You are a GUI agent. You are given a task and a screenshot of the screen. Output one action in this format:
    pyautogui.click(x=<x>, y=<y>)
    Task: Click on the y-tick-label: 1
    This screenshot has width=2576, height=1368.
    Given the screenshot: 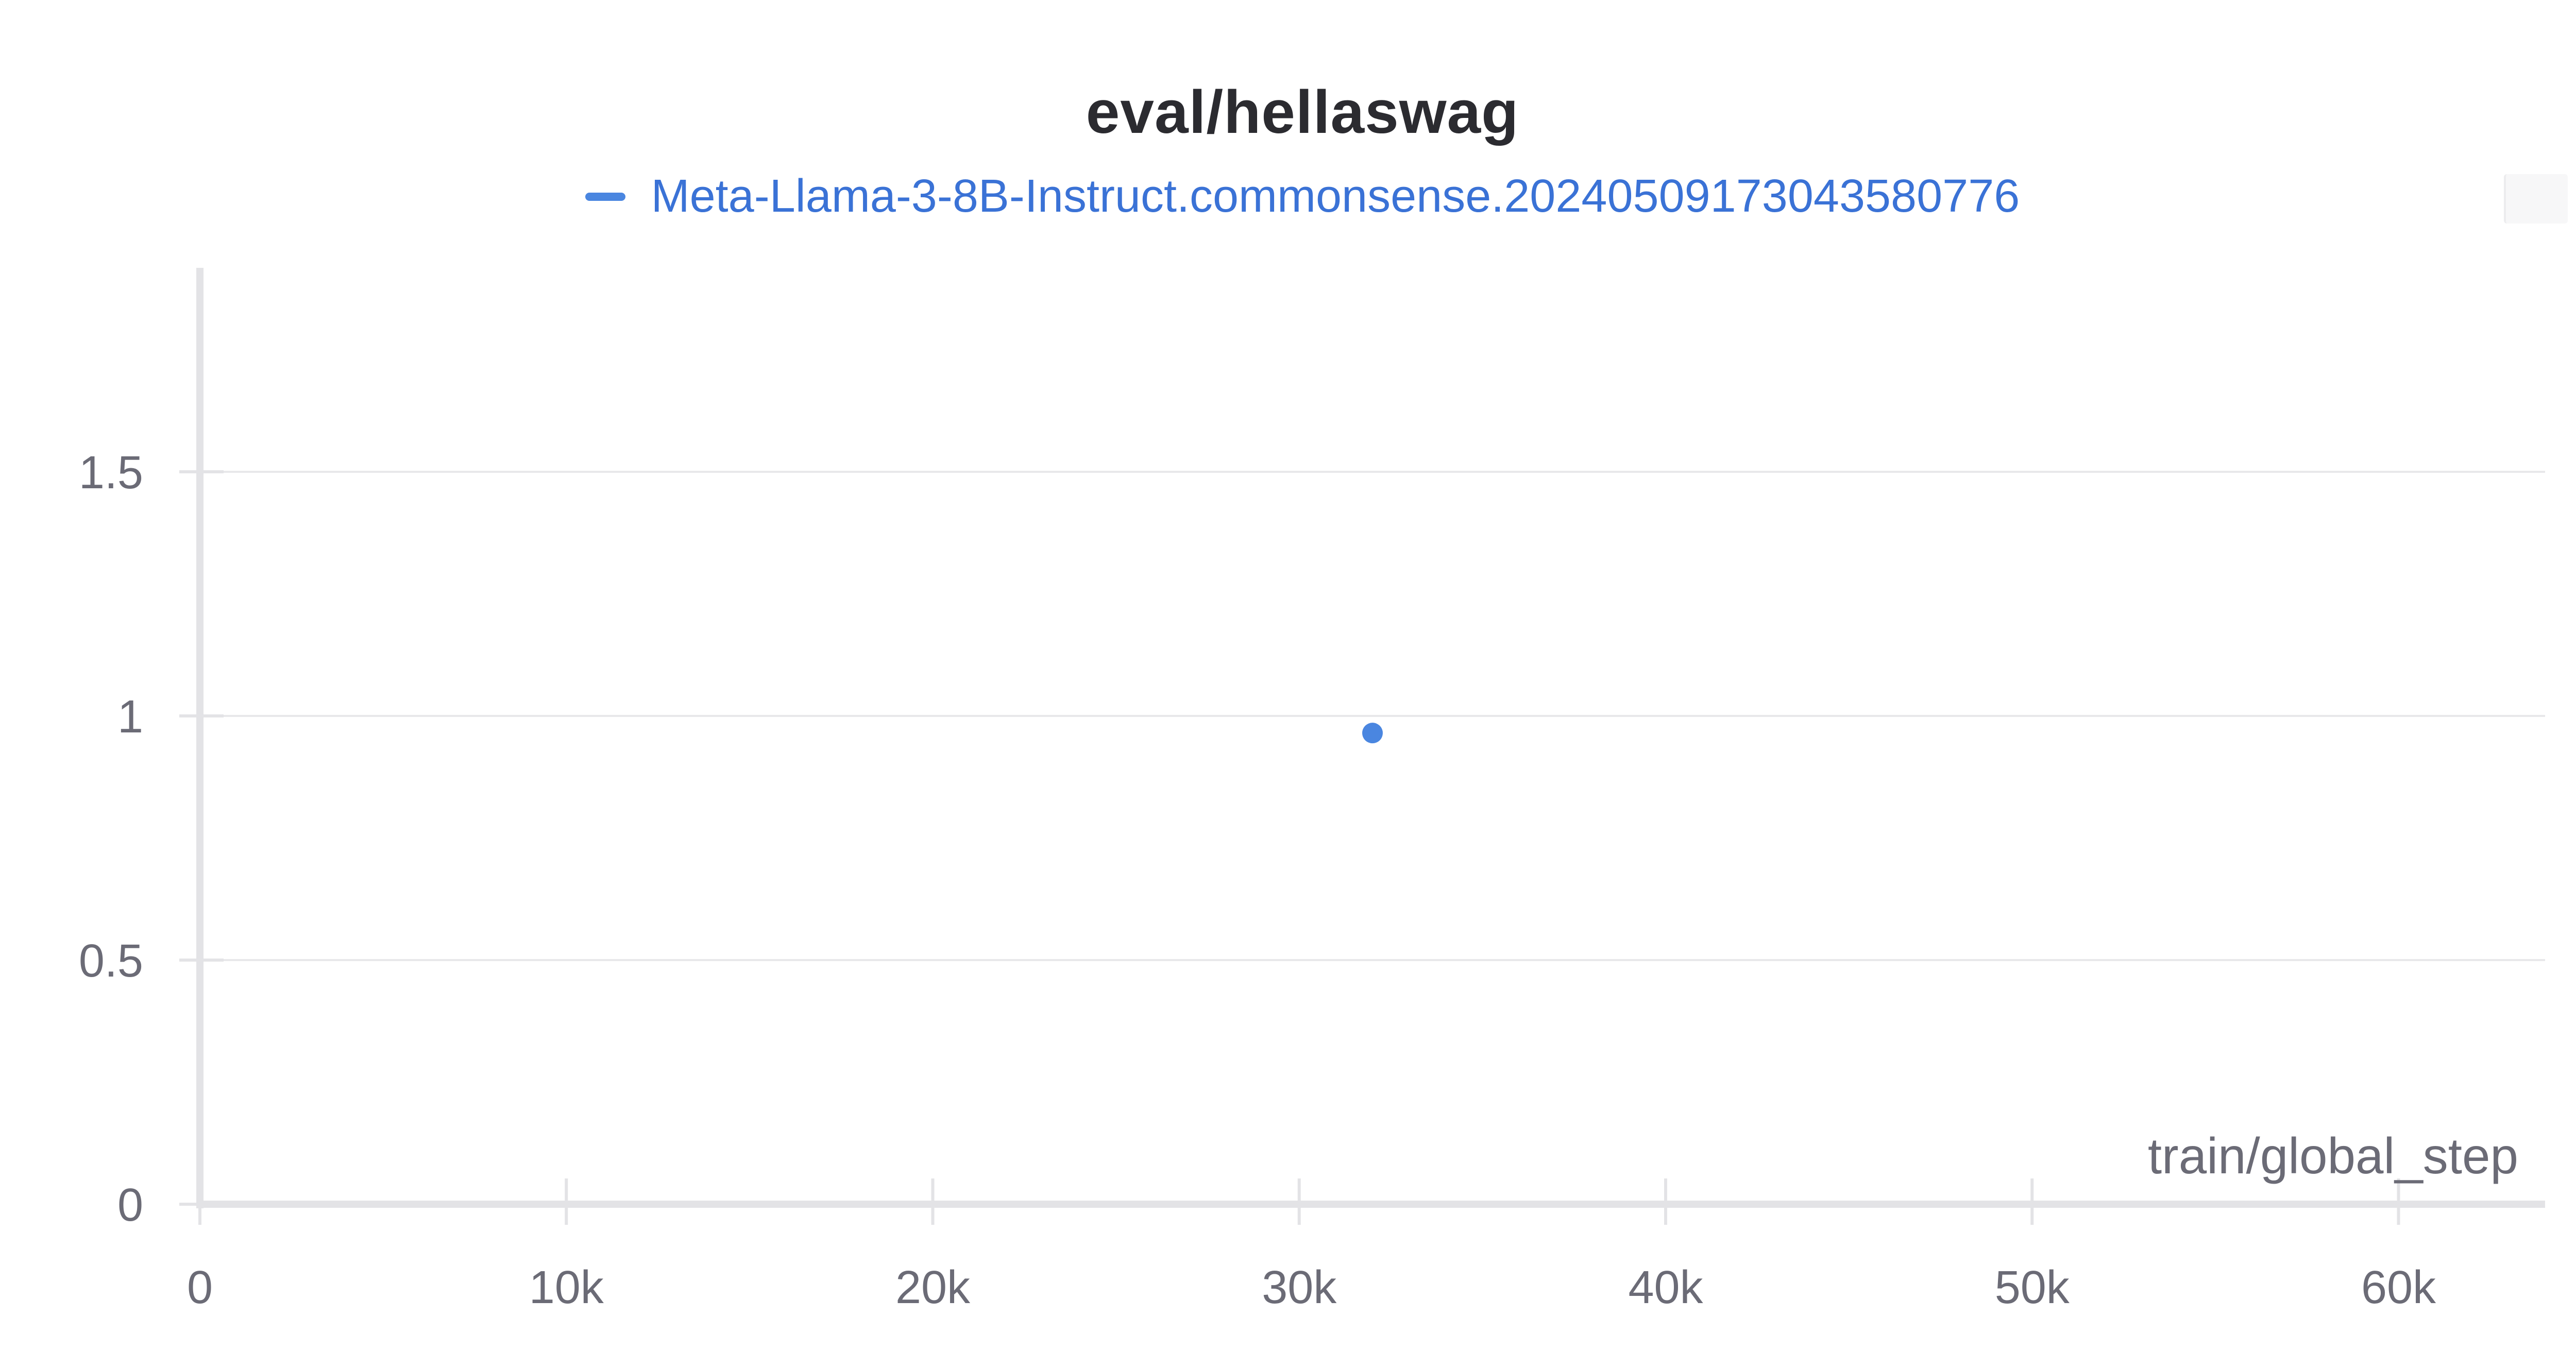 What is the action you would take?
    pyautogui.click(x=130, y=717)
    